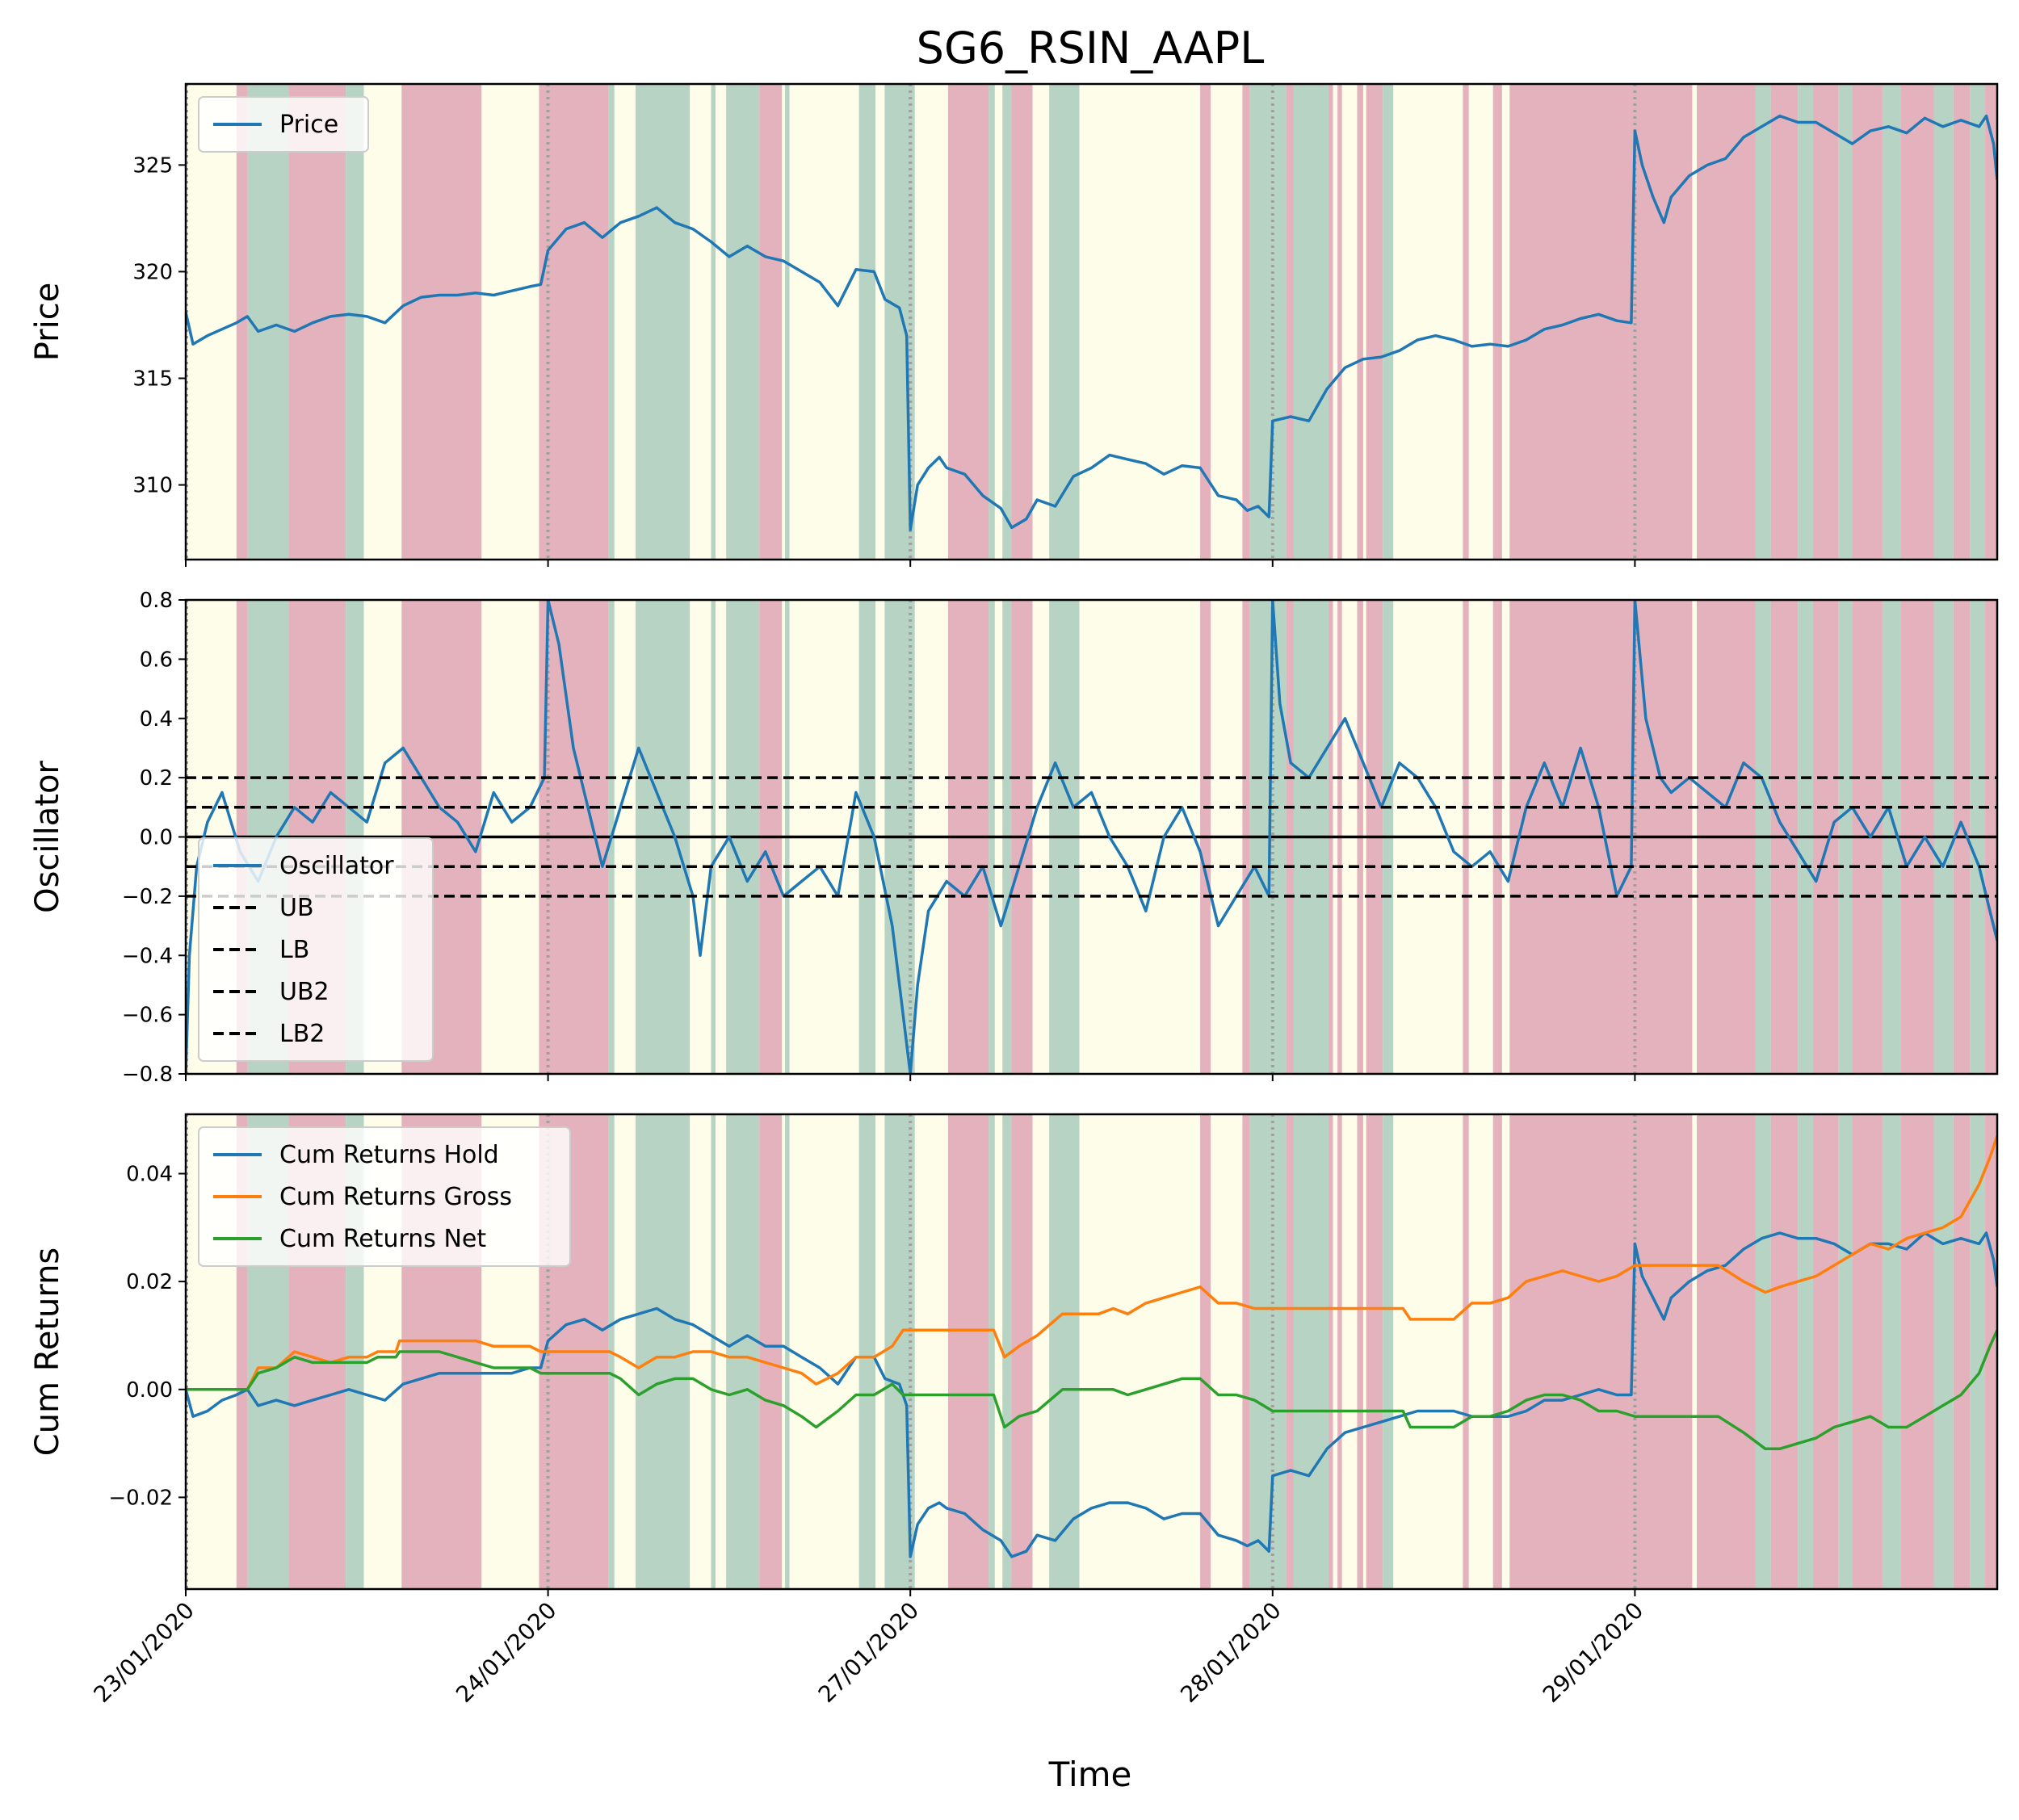 This screenshot has height=1820, width=2019. I want to click on y-tick-label: 0.6, so click(156, 660).